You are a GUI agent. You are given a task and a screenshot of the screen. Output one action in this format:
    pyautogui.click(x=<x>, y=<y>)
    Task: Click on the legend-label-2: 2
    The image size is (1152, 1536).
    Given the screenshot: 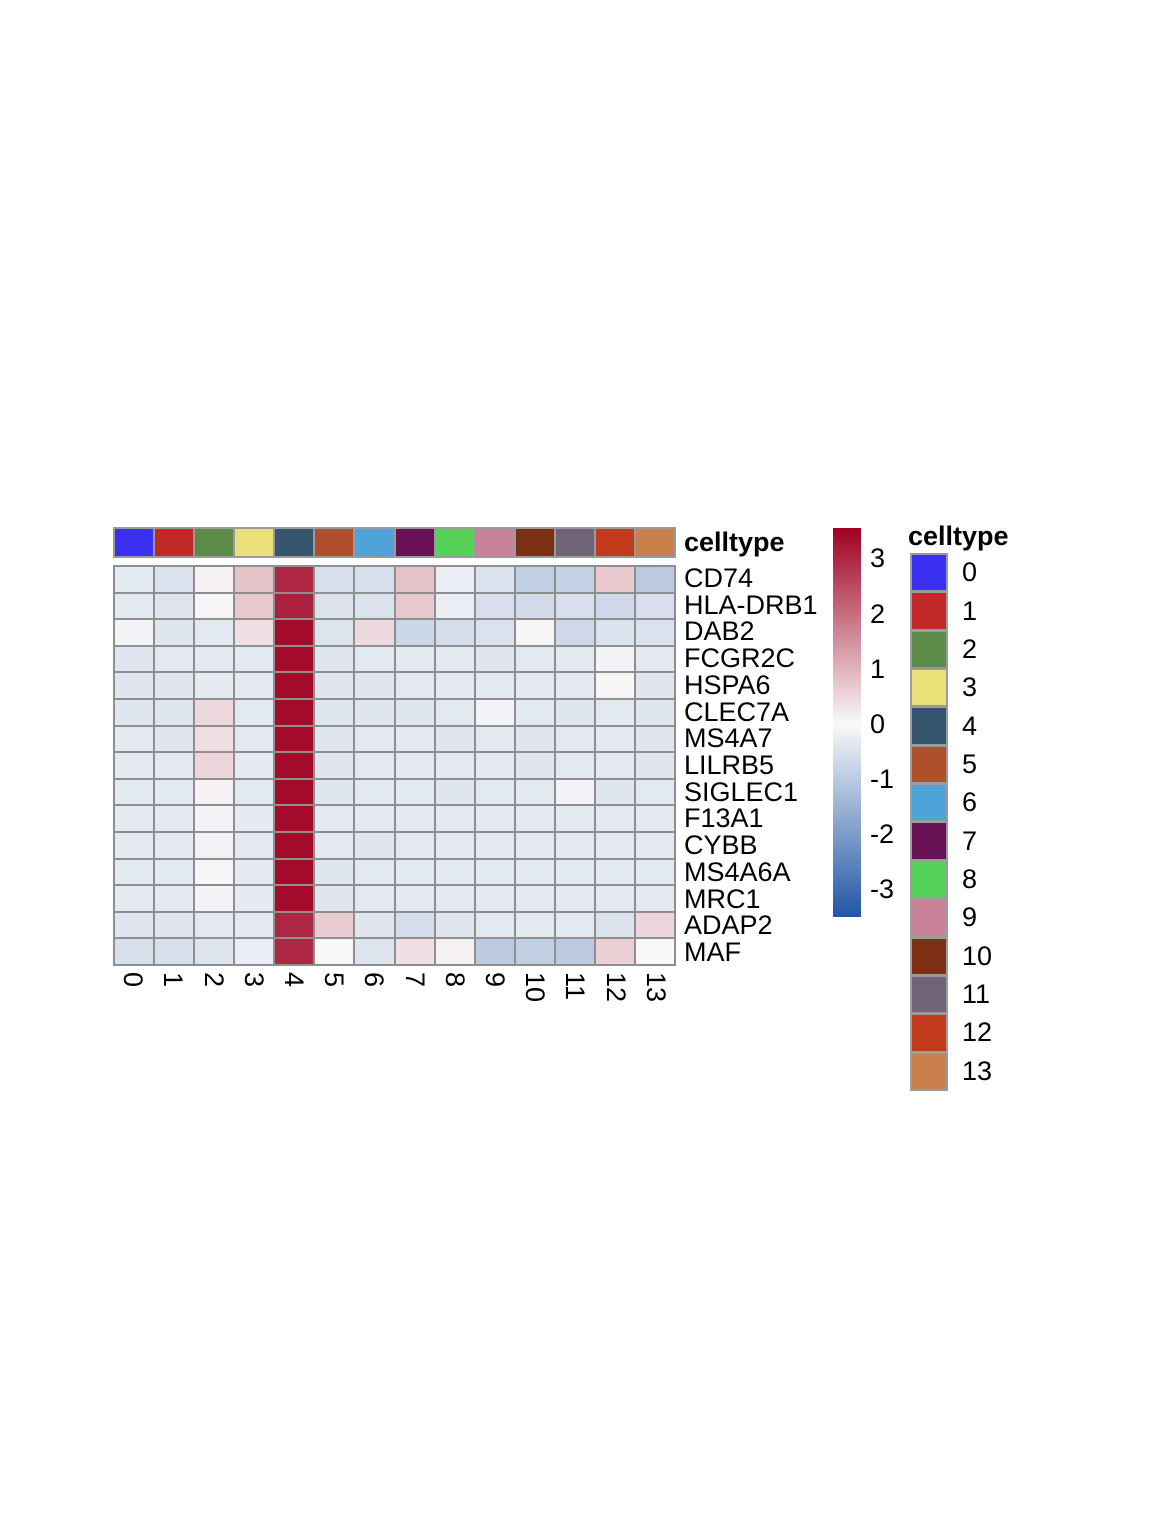 What is the action you would take?
    pyautogui.click(x=970, y=648)
    